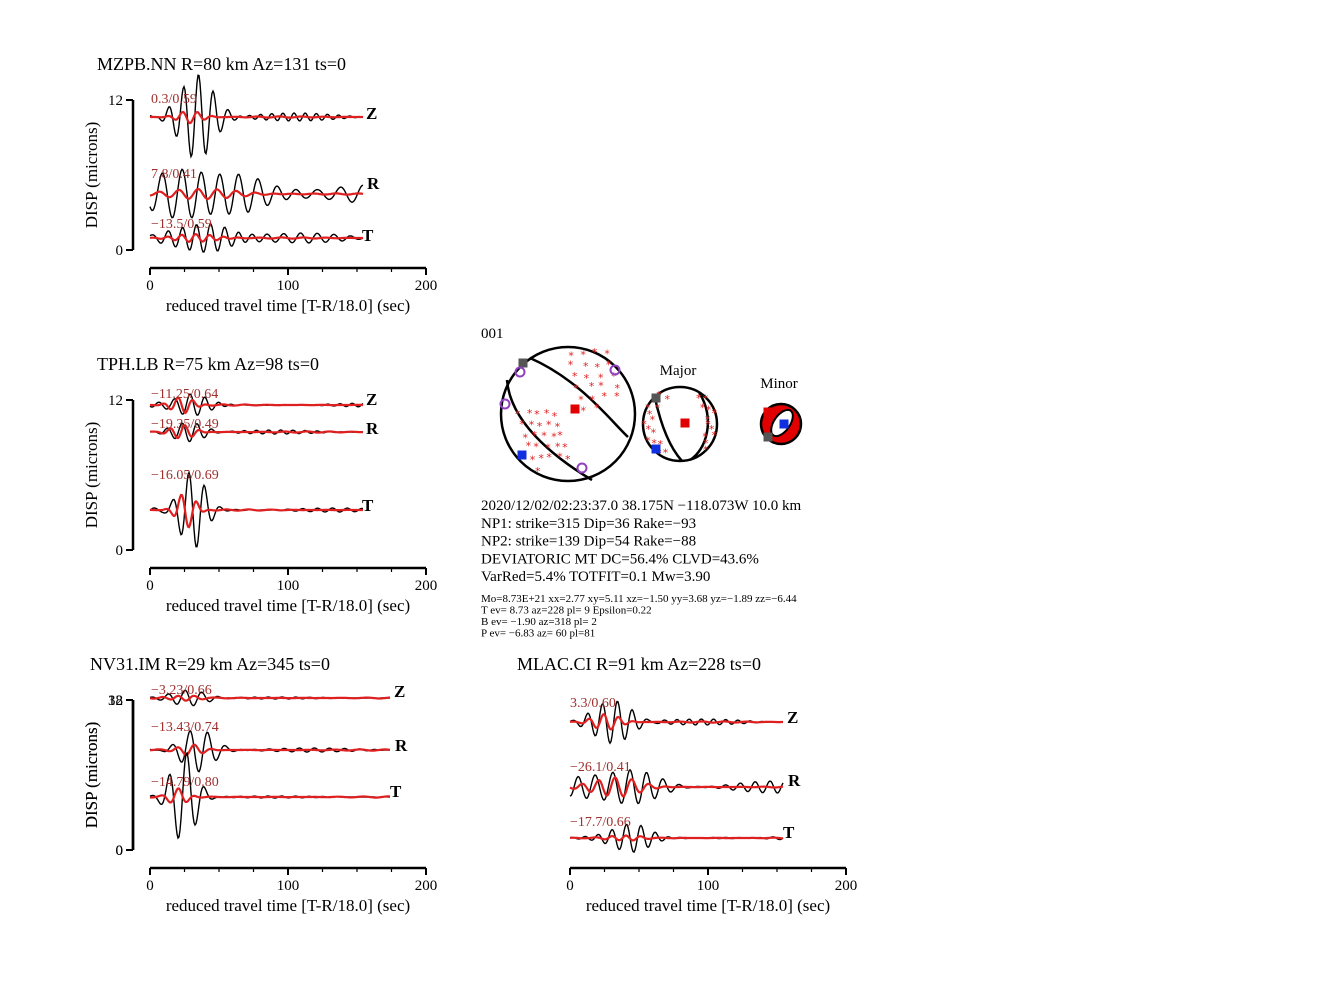 The image size is (1334, 1000). I want to click on x-tick-label: 0, so click(150, 286).